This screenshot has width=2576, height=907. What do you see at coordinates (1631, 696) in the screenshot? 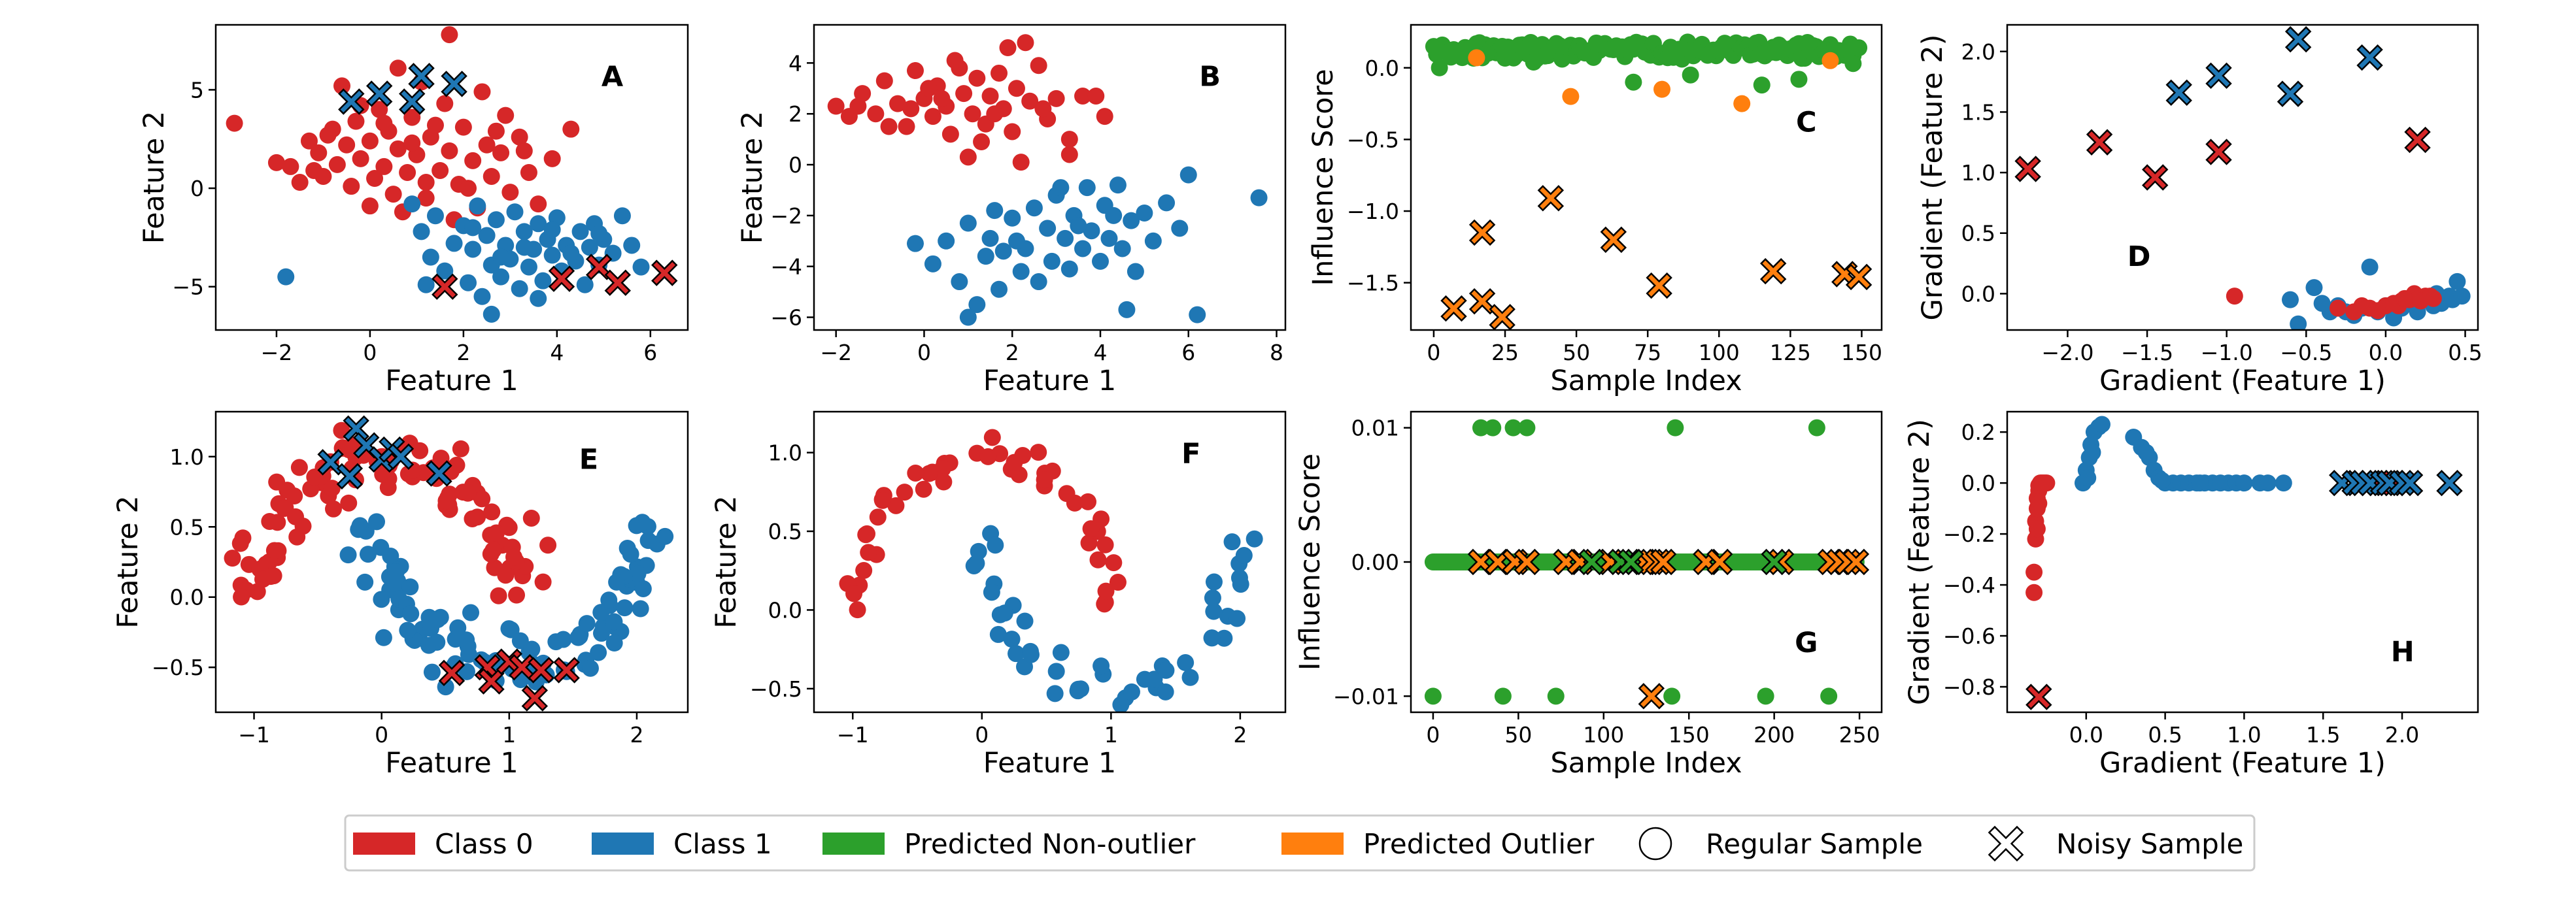
I see `series-non-outlier-low` at bounding box center [1631, 696].